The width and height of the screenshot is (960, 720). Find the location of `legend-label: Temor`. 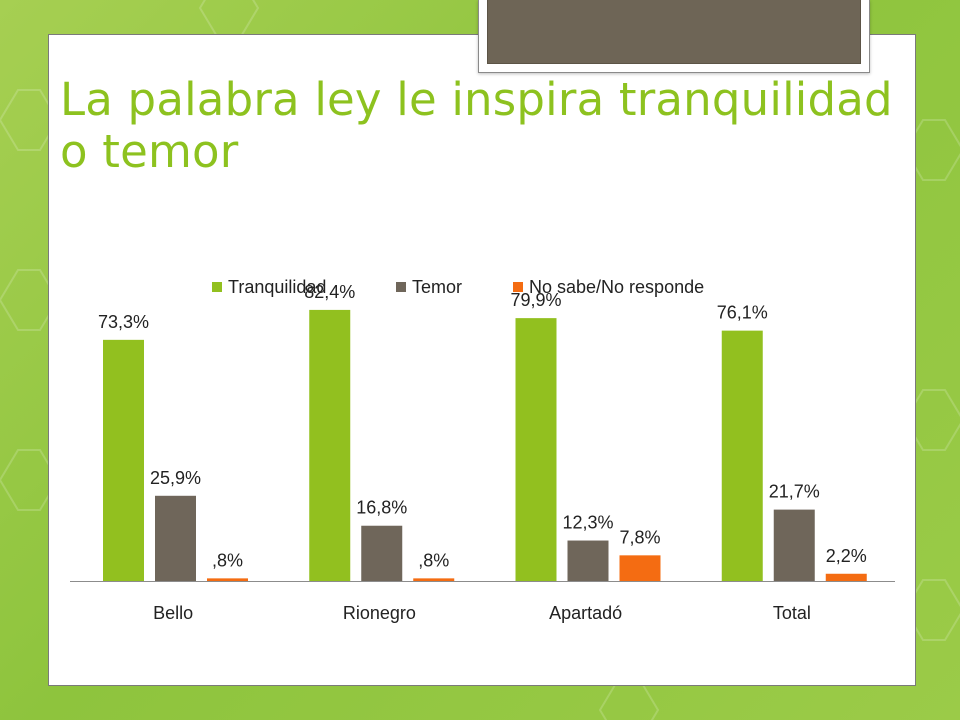

legend-label: Temor is located at coordinates (437, 287).